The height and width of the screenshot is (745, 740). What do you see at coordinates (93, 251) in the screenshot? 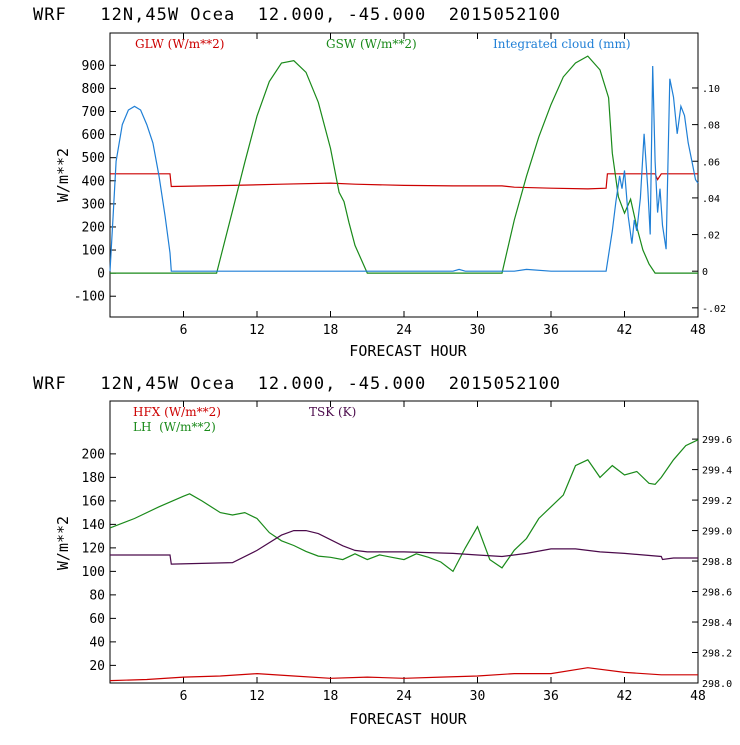
I see `top-y-tick-label-100: 100` at bounding box center [93, 251].